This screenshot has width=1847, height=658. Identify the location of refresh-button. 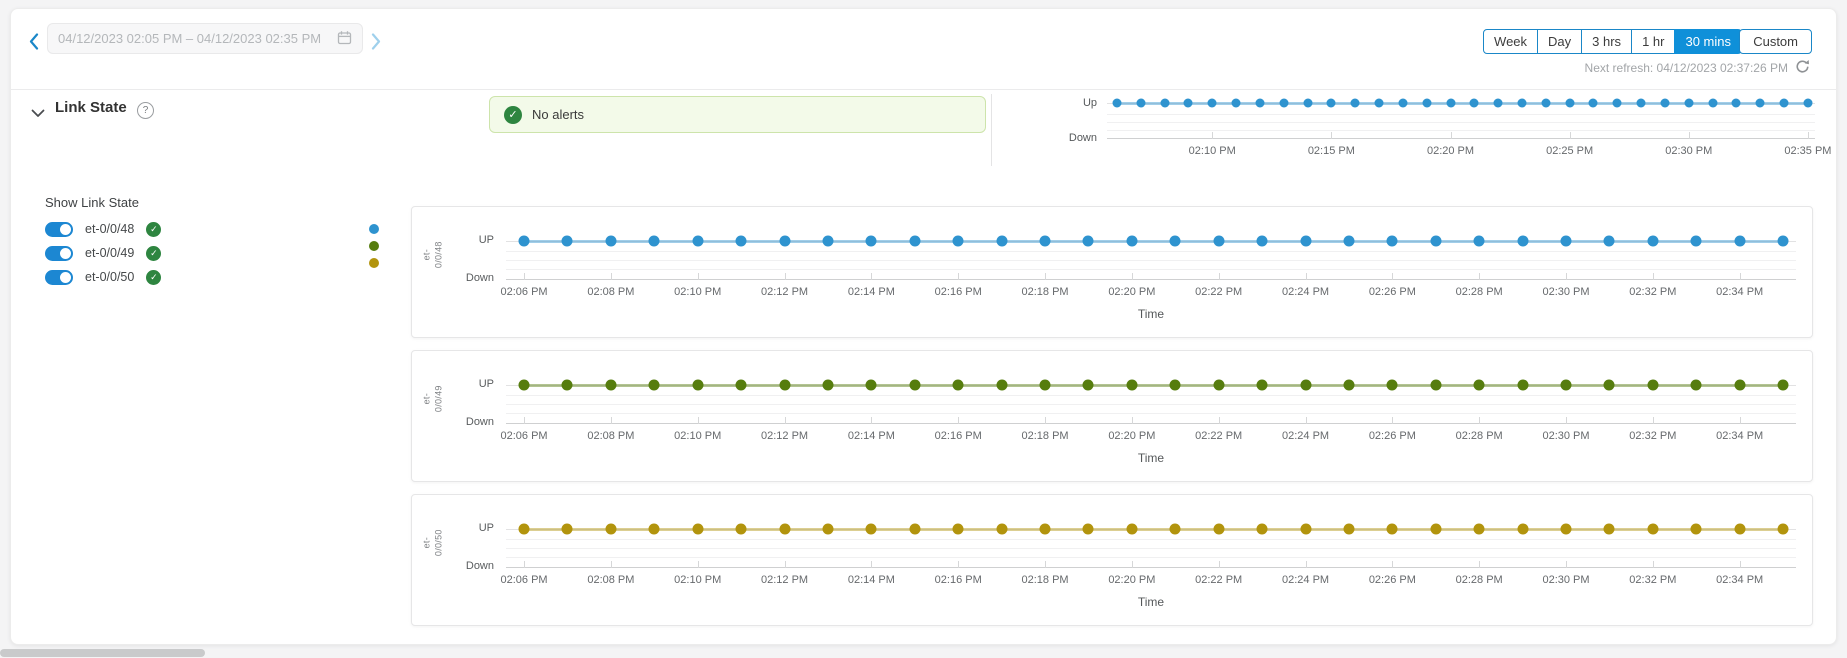
(1802, 68).